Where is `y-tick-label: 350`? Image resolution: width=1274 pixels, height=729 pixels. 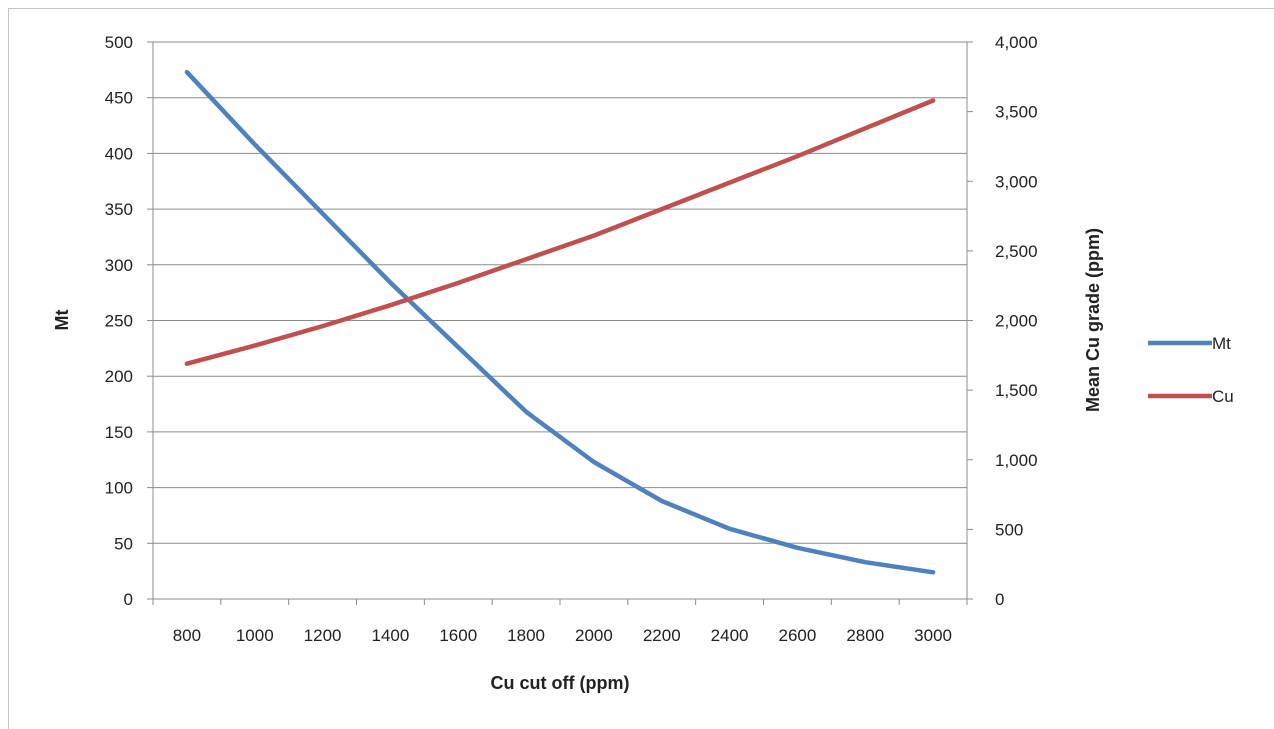 y-tick-label: 350 is located at coordinates (119, 209).